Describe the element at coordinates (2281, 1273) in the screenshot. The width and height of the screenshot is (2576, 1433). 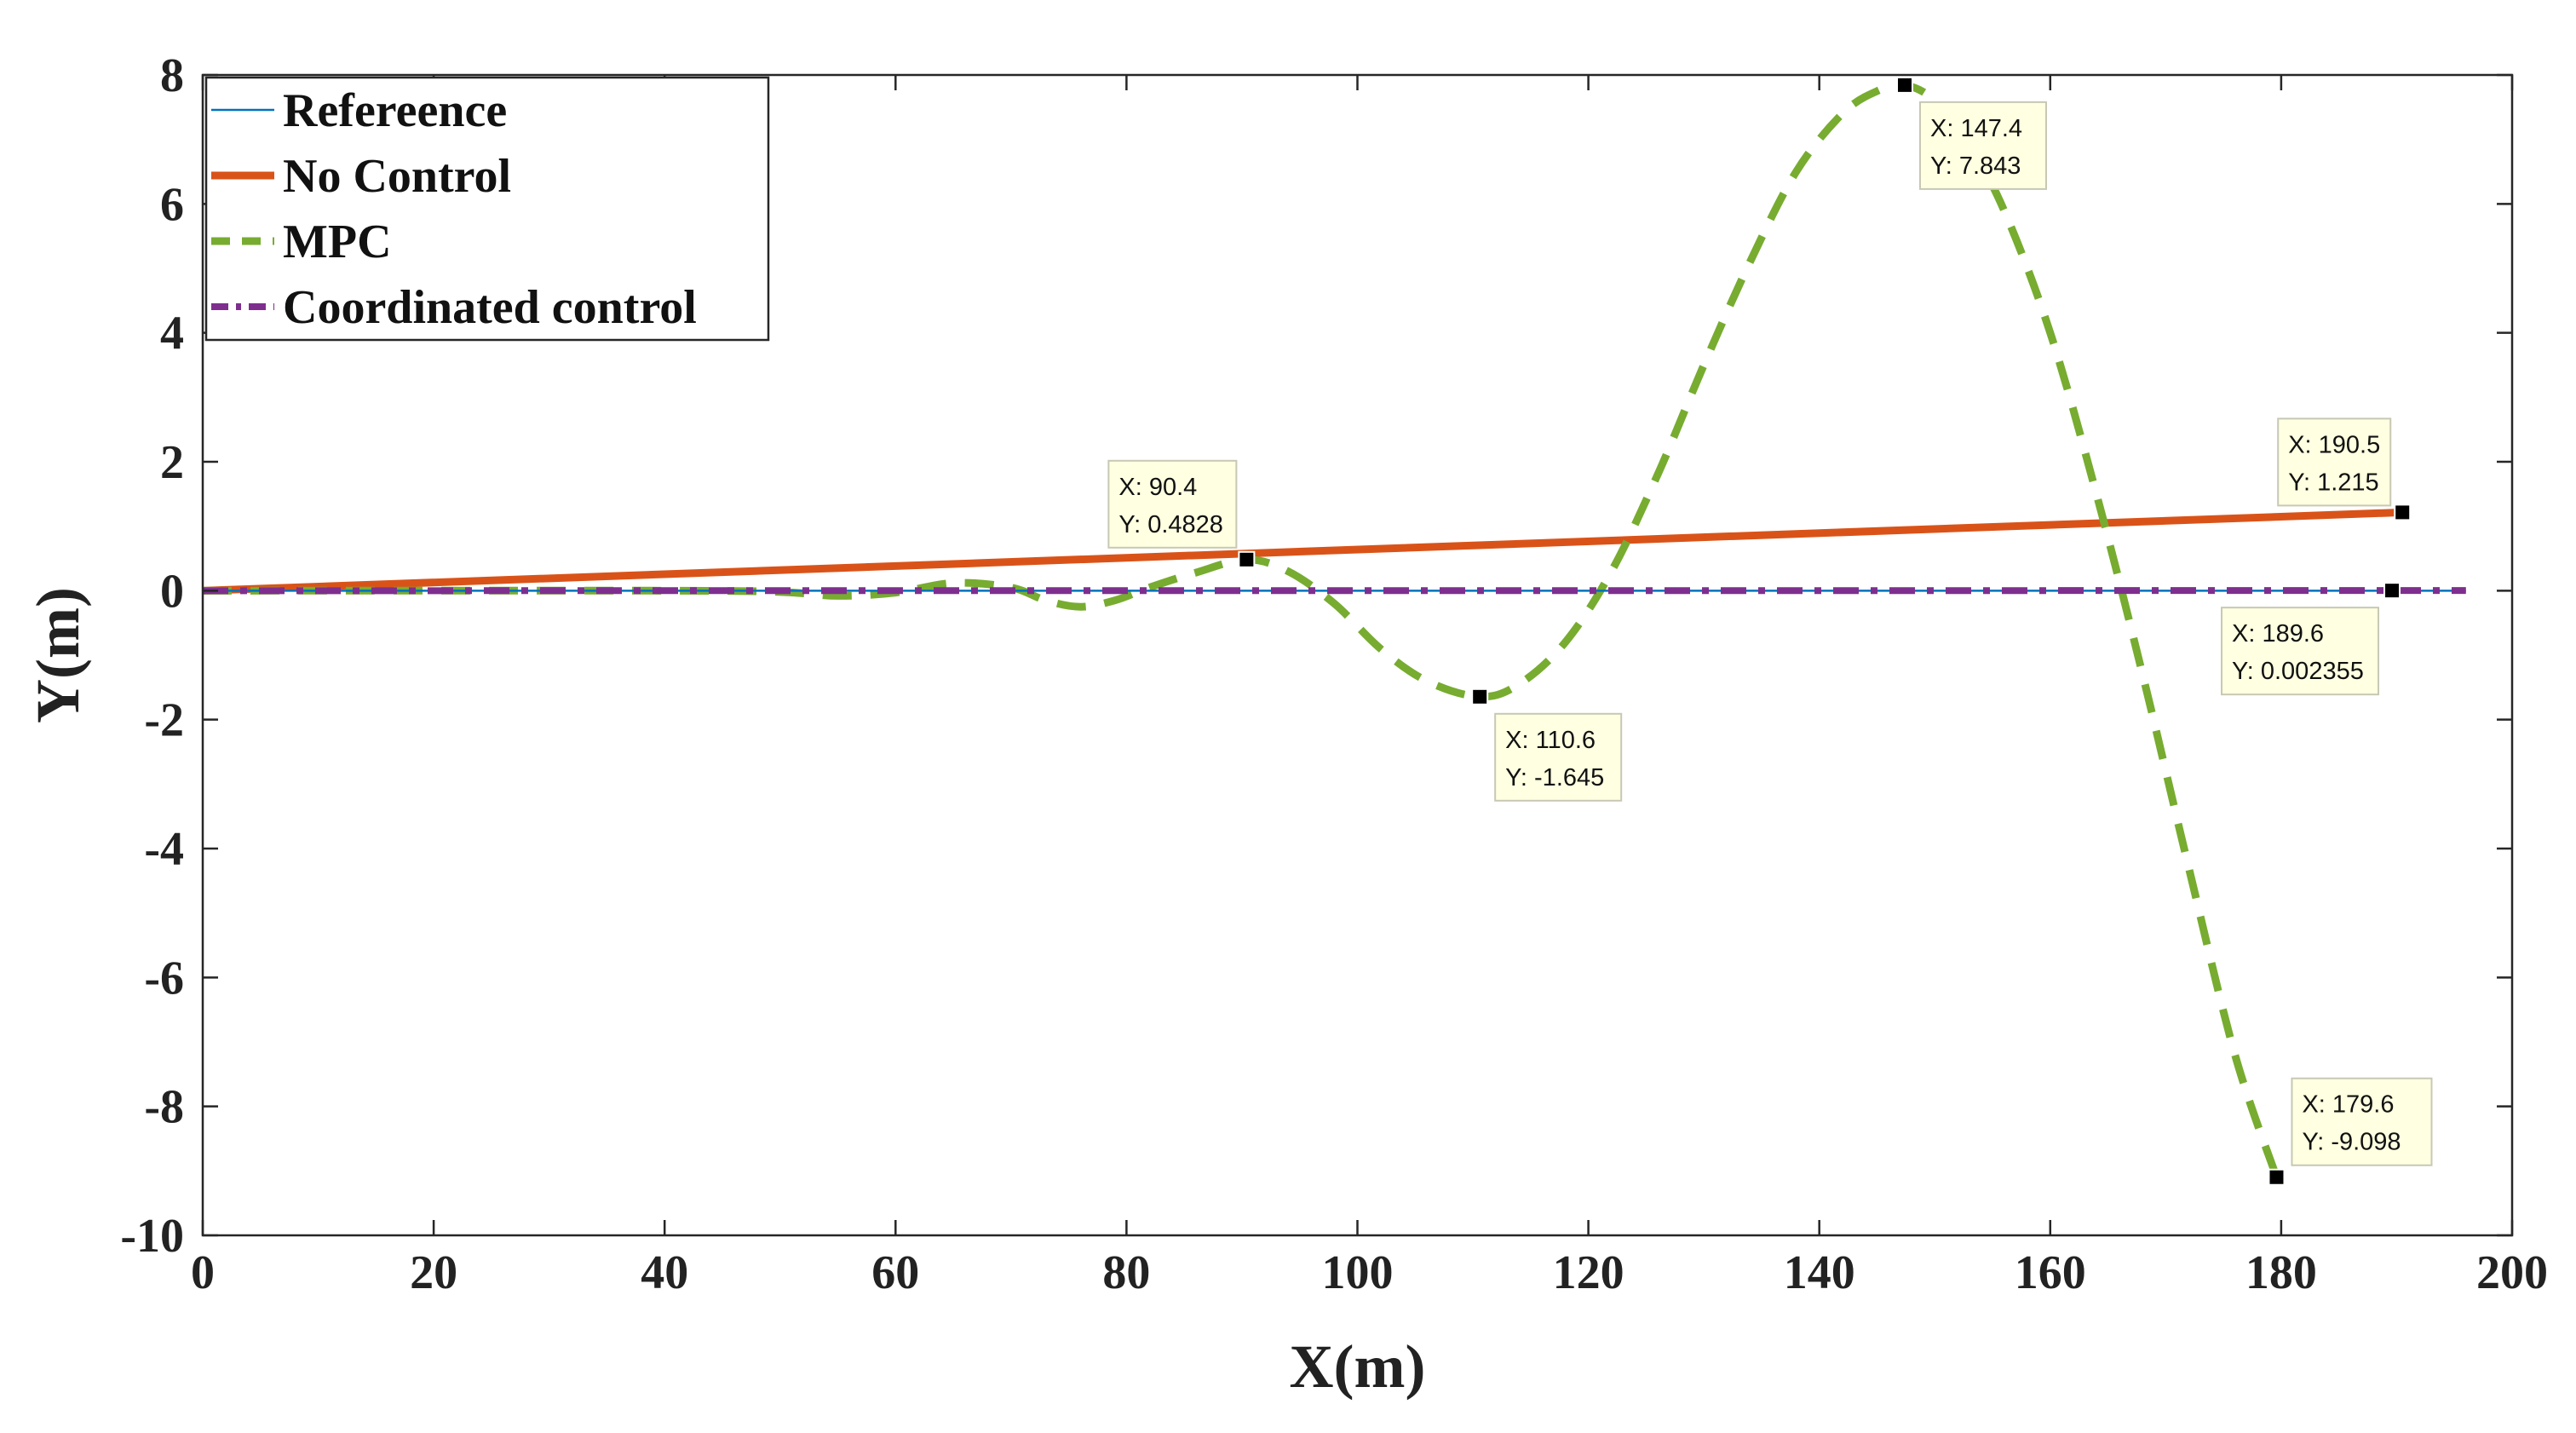
I see `x-tick-label: 180` at that location.